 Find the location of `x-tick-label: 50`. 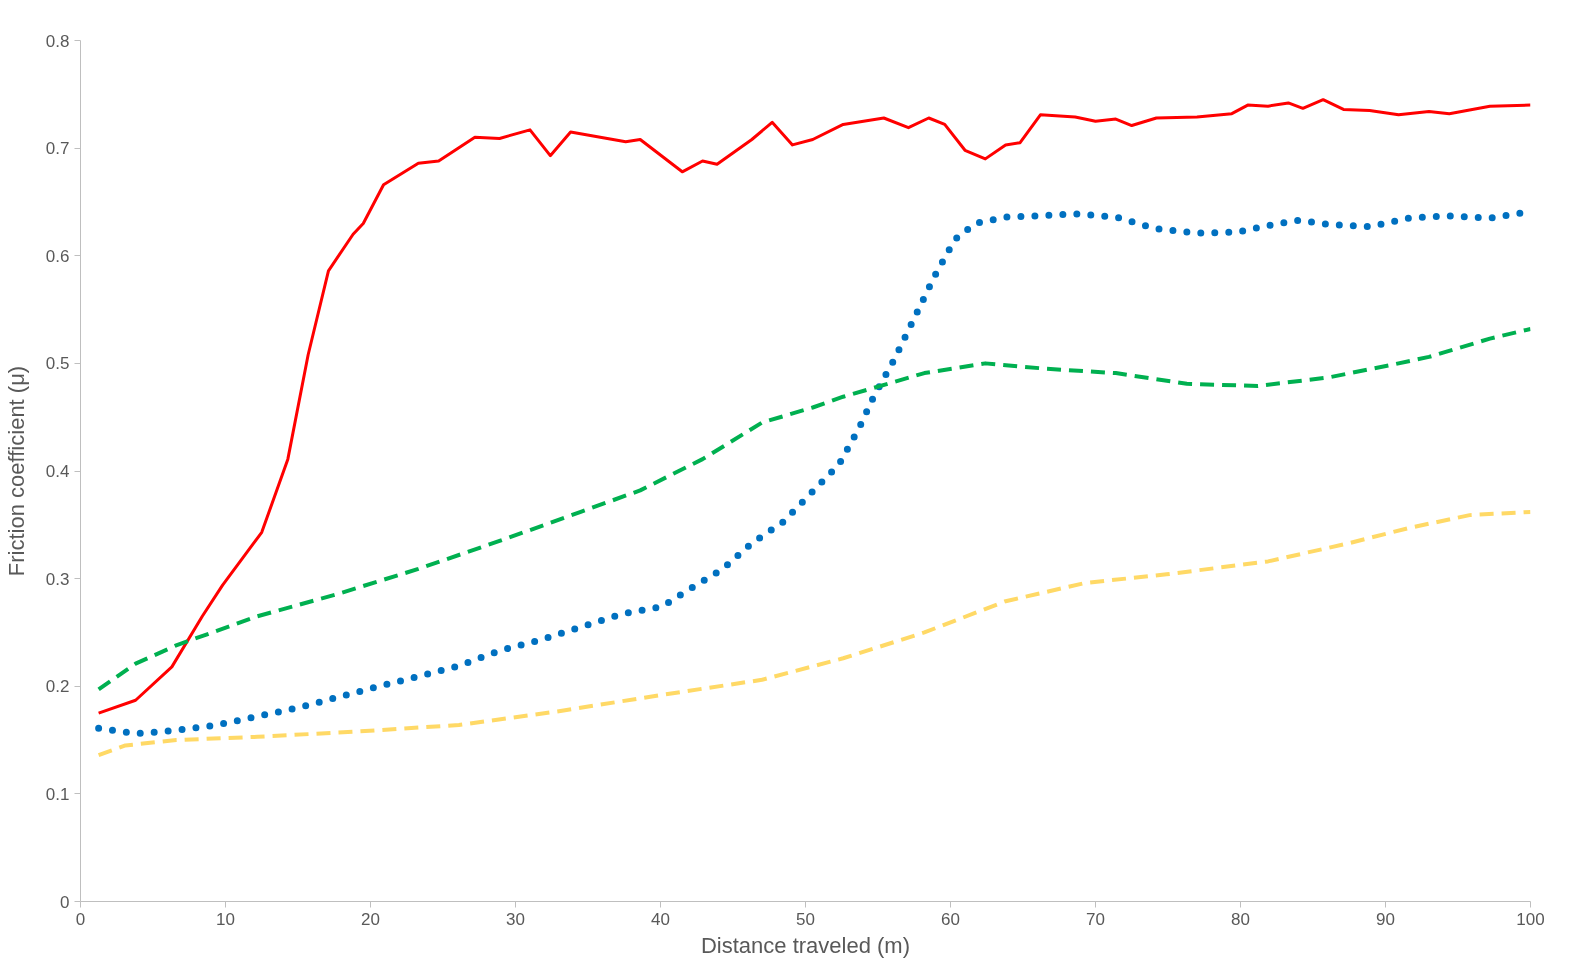

x-tick-label: 50 is located at coordinates (805, 919).